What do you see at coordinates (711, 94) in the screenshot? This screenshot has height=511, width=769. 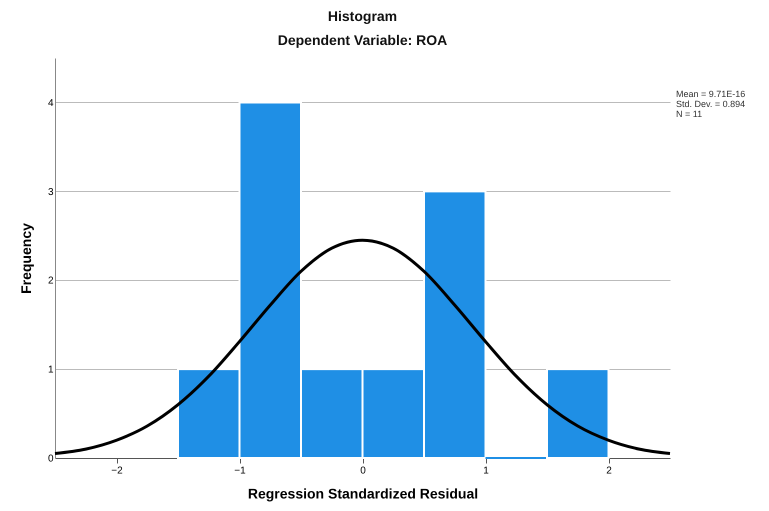 I see `text: Mean = 9.71E-16` at bounding box center [711, 94].